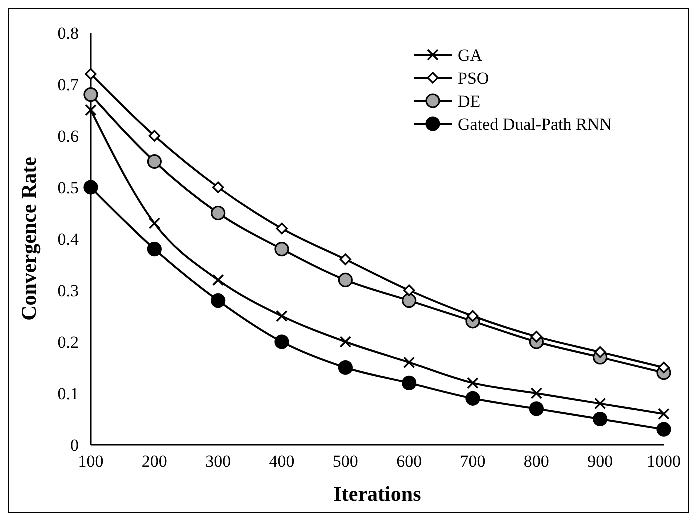 The width and height of the screenshot is (697, 521). I want to click on legend-label: GA, so click(471, 55).